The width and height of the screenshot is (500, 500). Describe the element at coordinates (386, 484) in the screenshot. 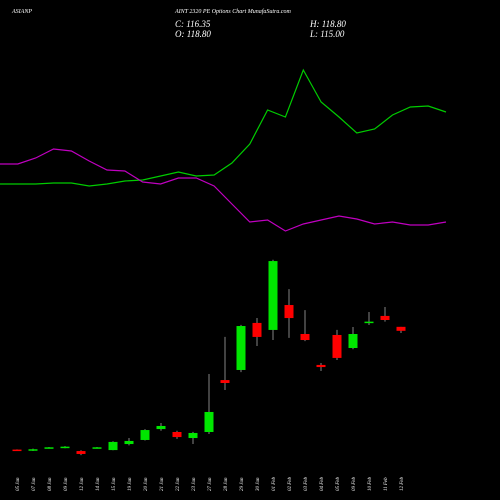

I see `x-tick-label: 11 Feb` at that location.